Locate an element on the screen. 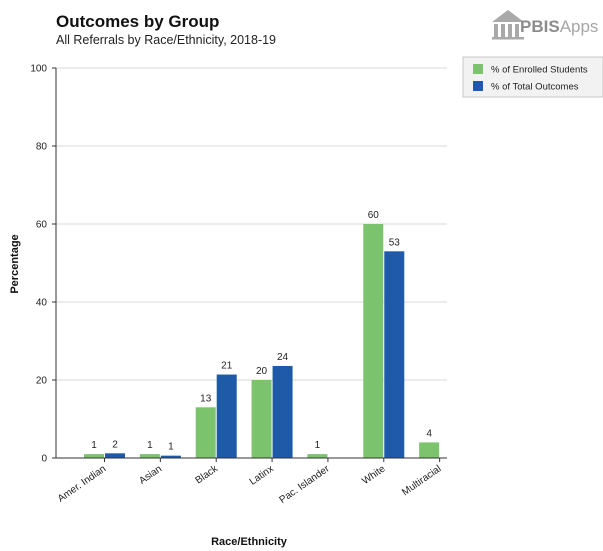 The image size is (603, 551). data-label-0-4: 1 is located at coordinates (318, 445).